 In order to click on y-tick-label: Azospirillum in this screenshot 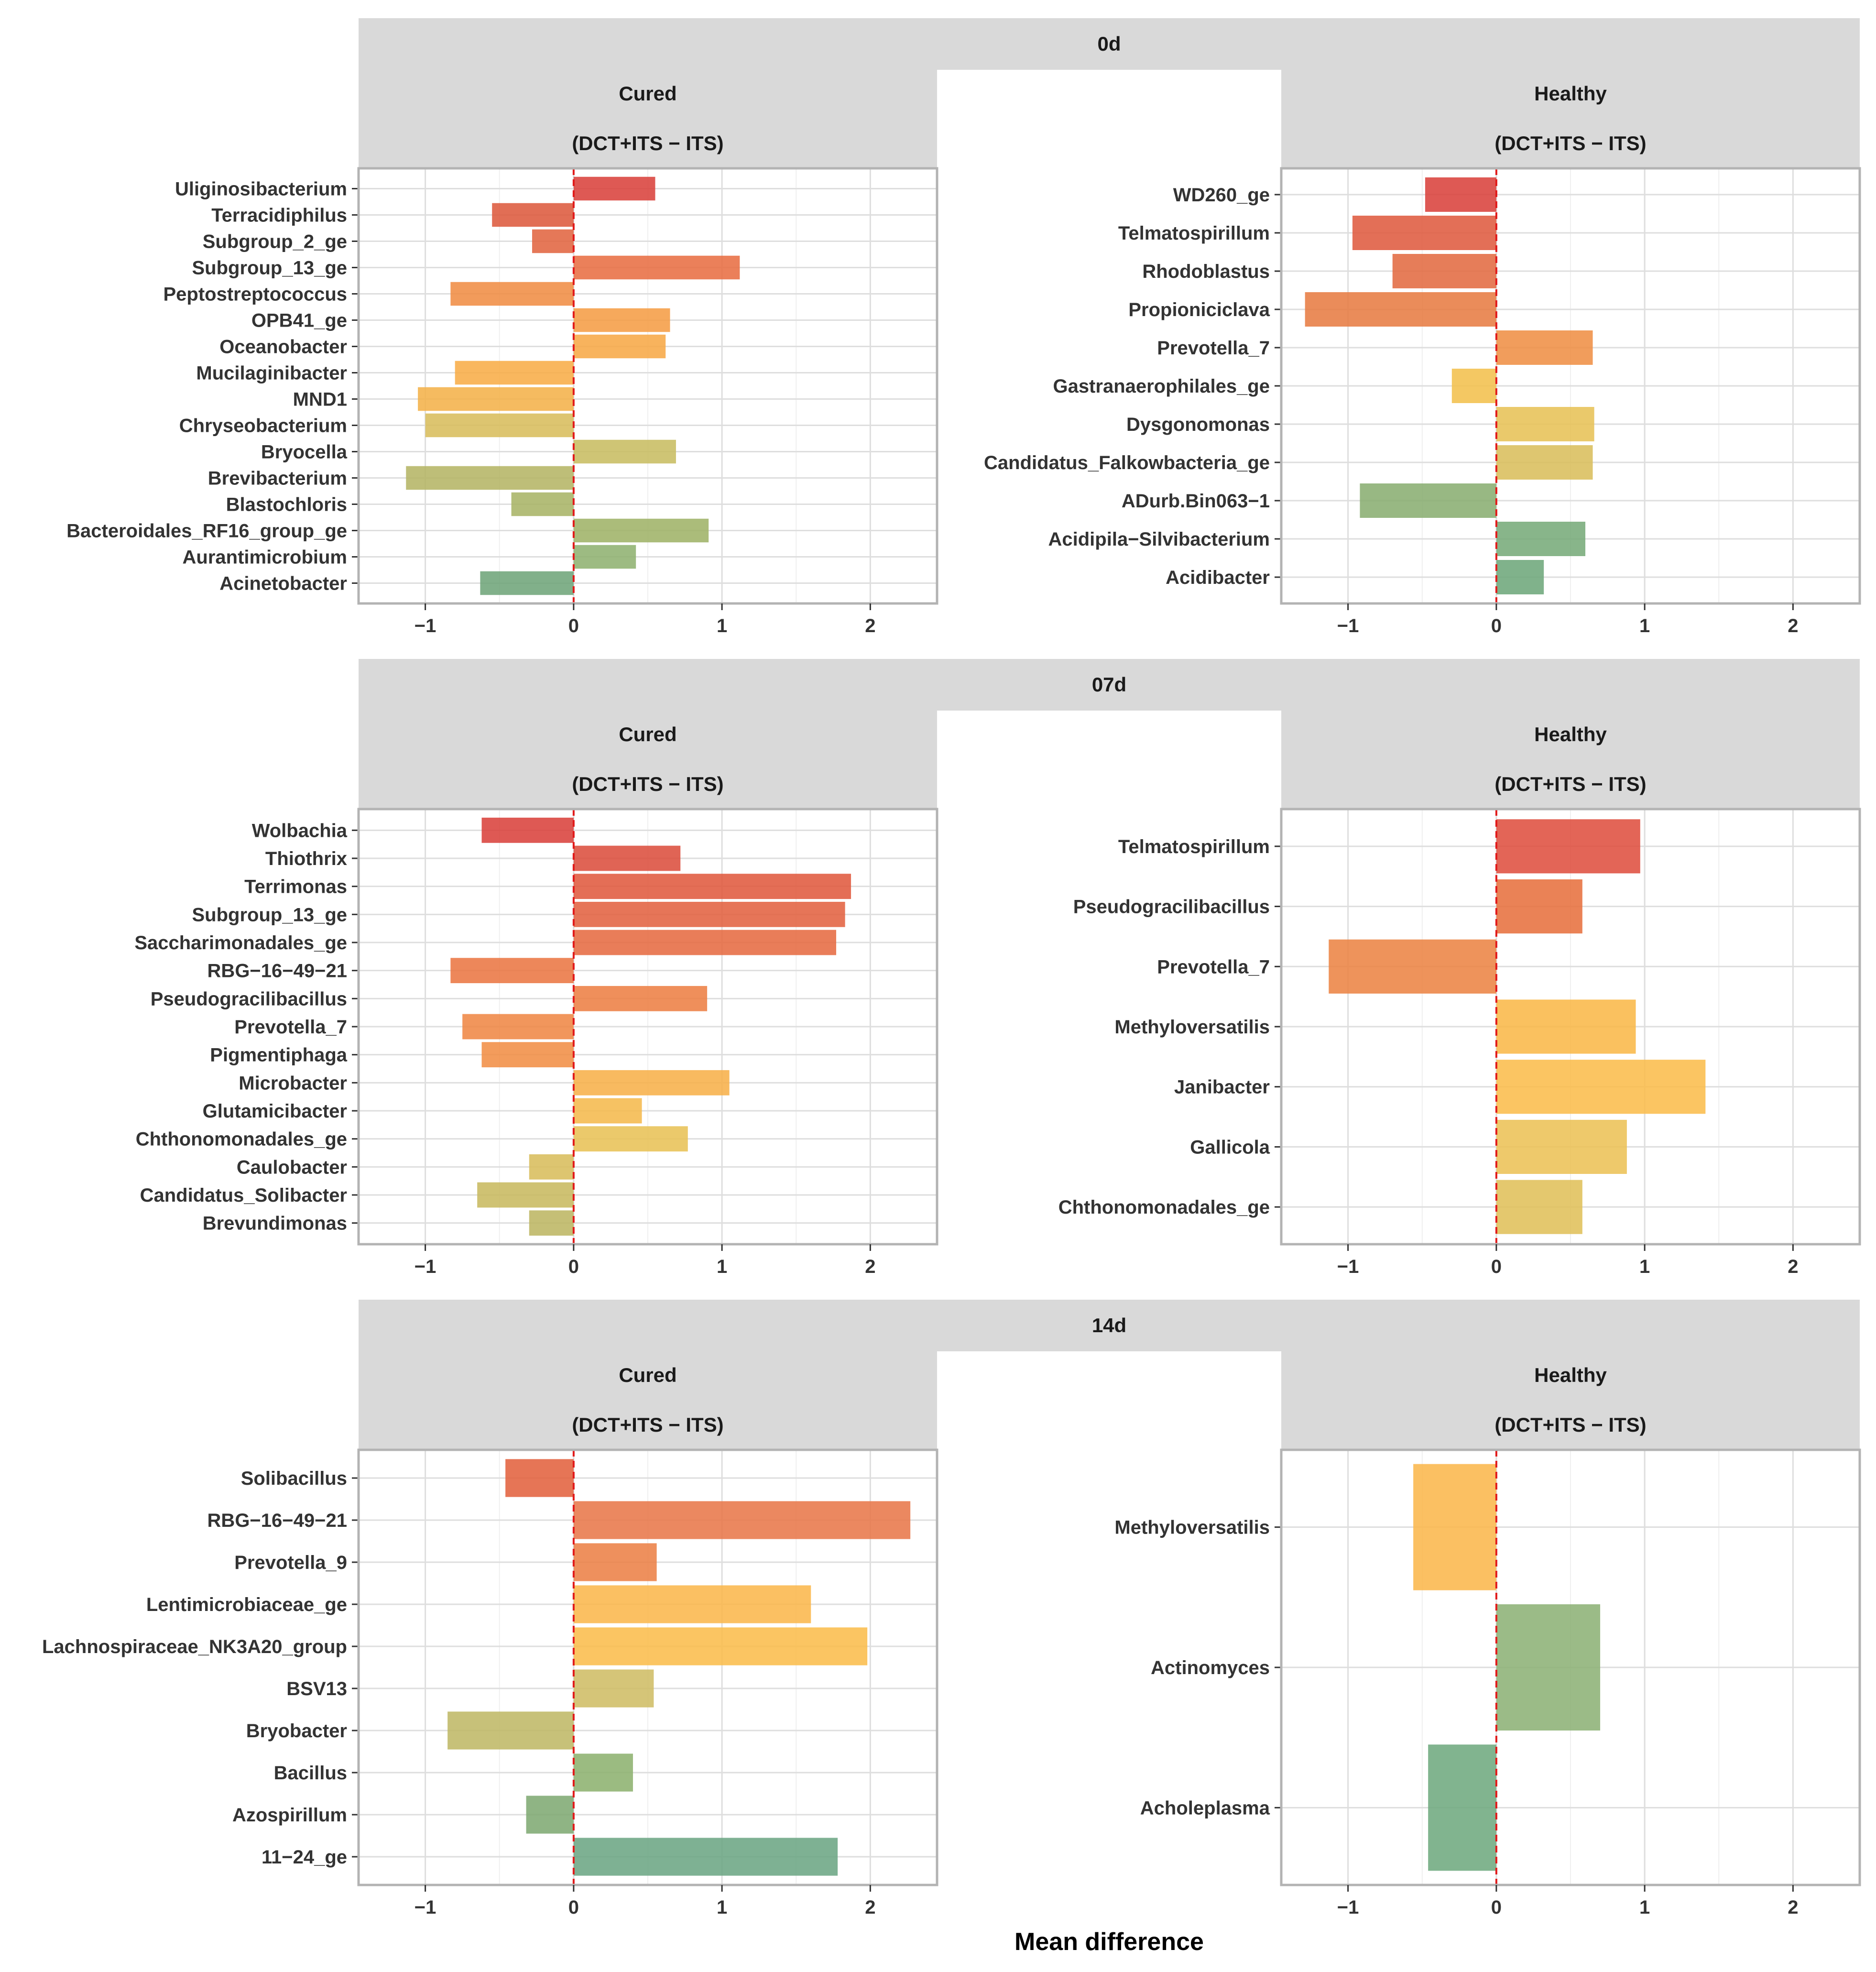, I will do `click(289, 1816)`.